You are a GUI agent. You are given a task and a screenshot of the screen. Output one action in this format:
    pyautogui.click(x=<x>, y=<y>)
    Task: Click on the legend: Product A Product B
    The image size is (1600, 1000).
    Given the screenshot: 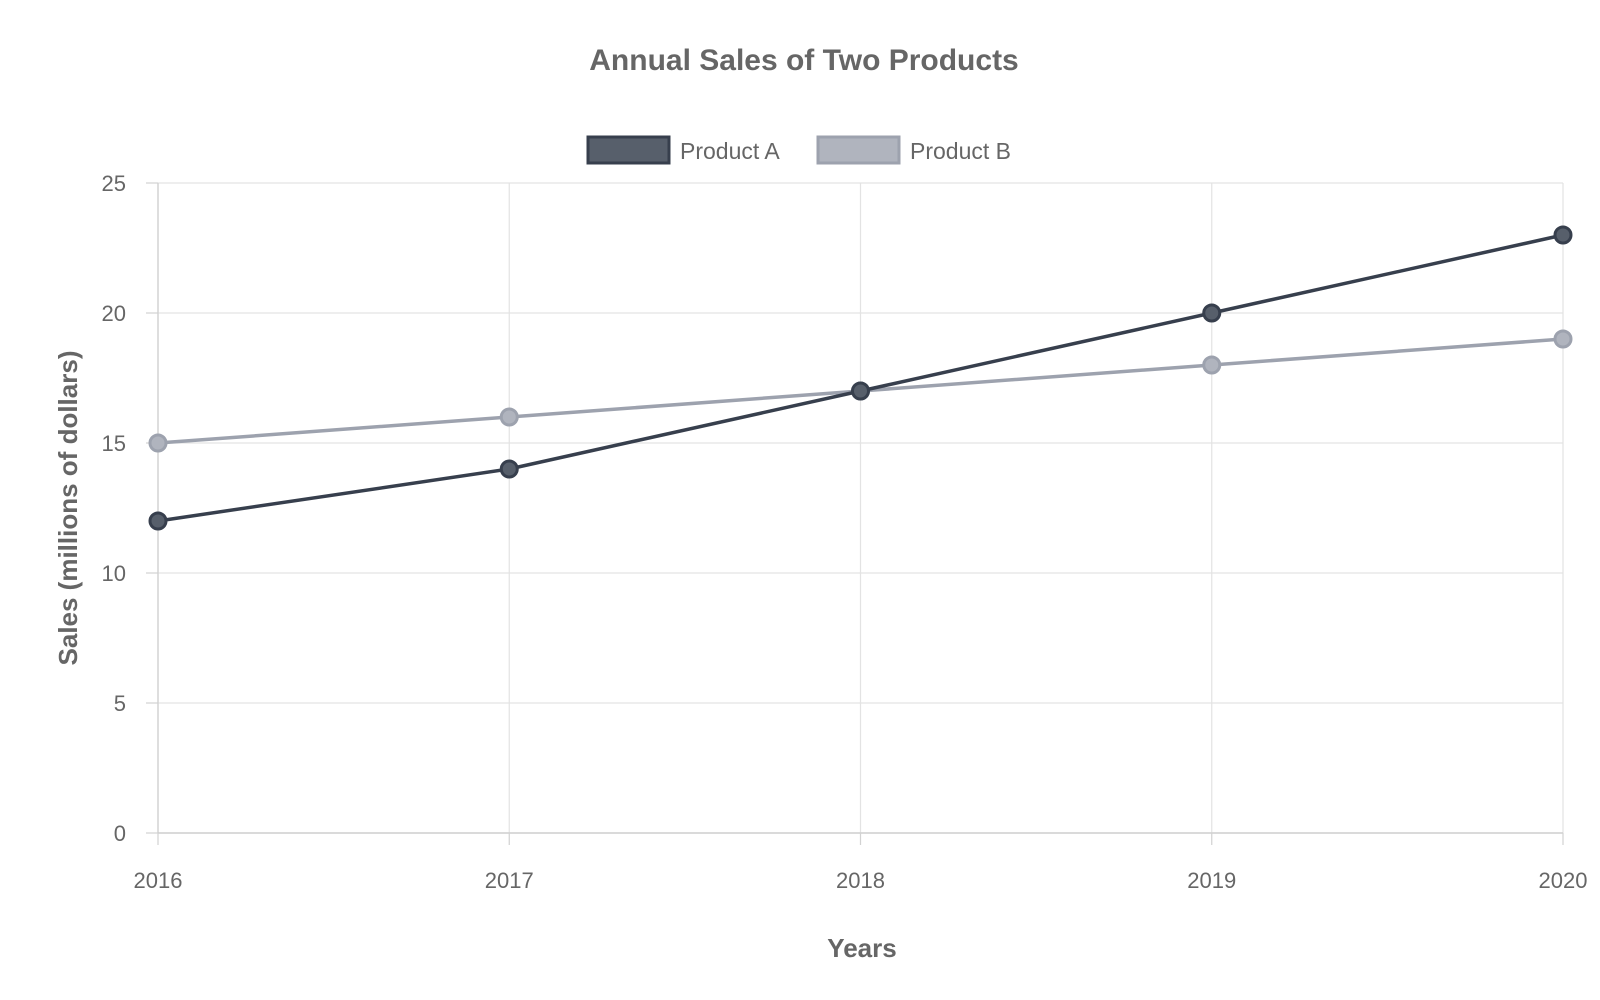 What is the action you would take?
    pyautogui.click(x=798, y=150)
    